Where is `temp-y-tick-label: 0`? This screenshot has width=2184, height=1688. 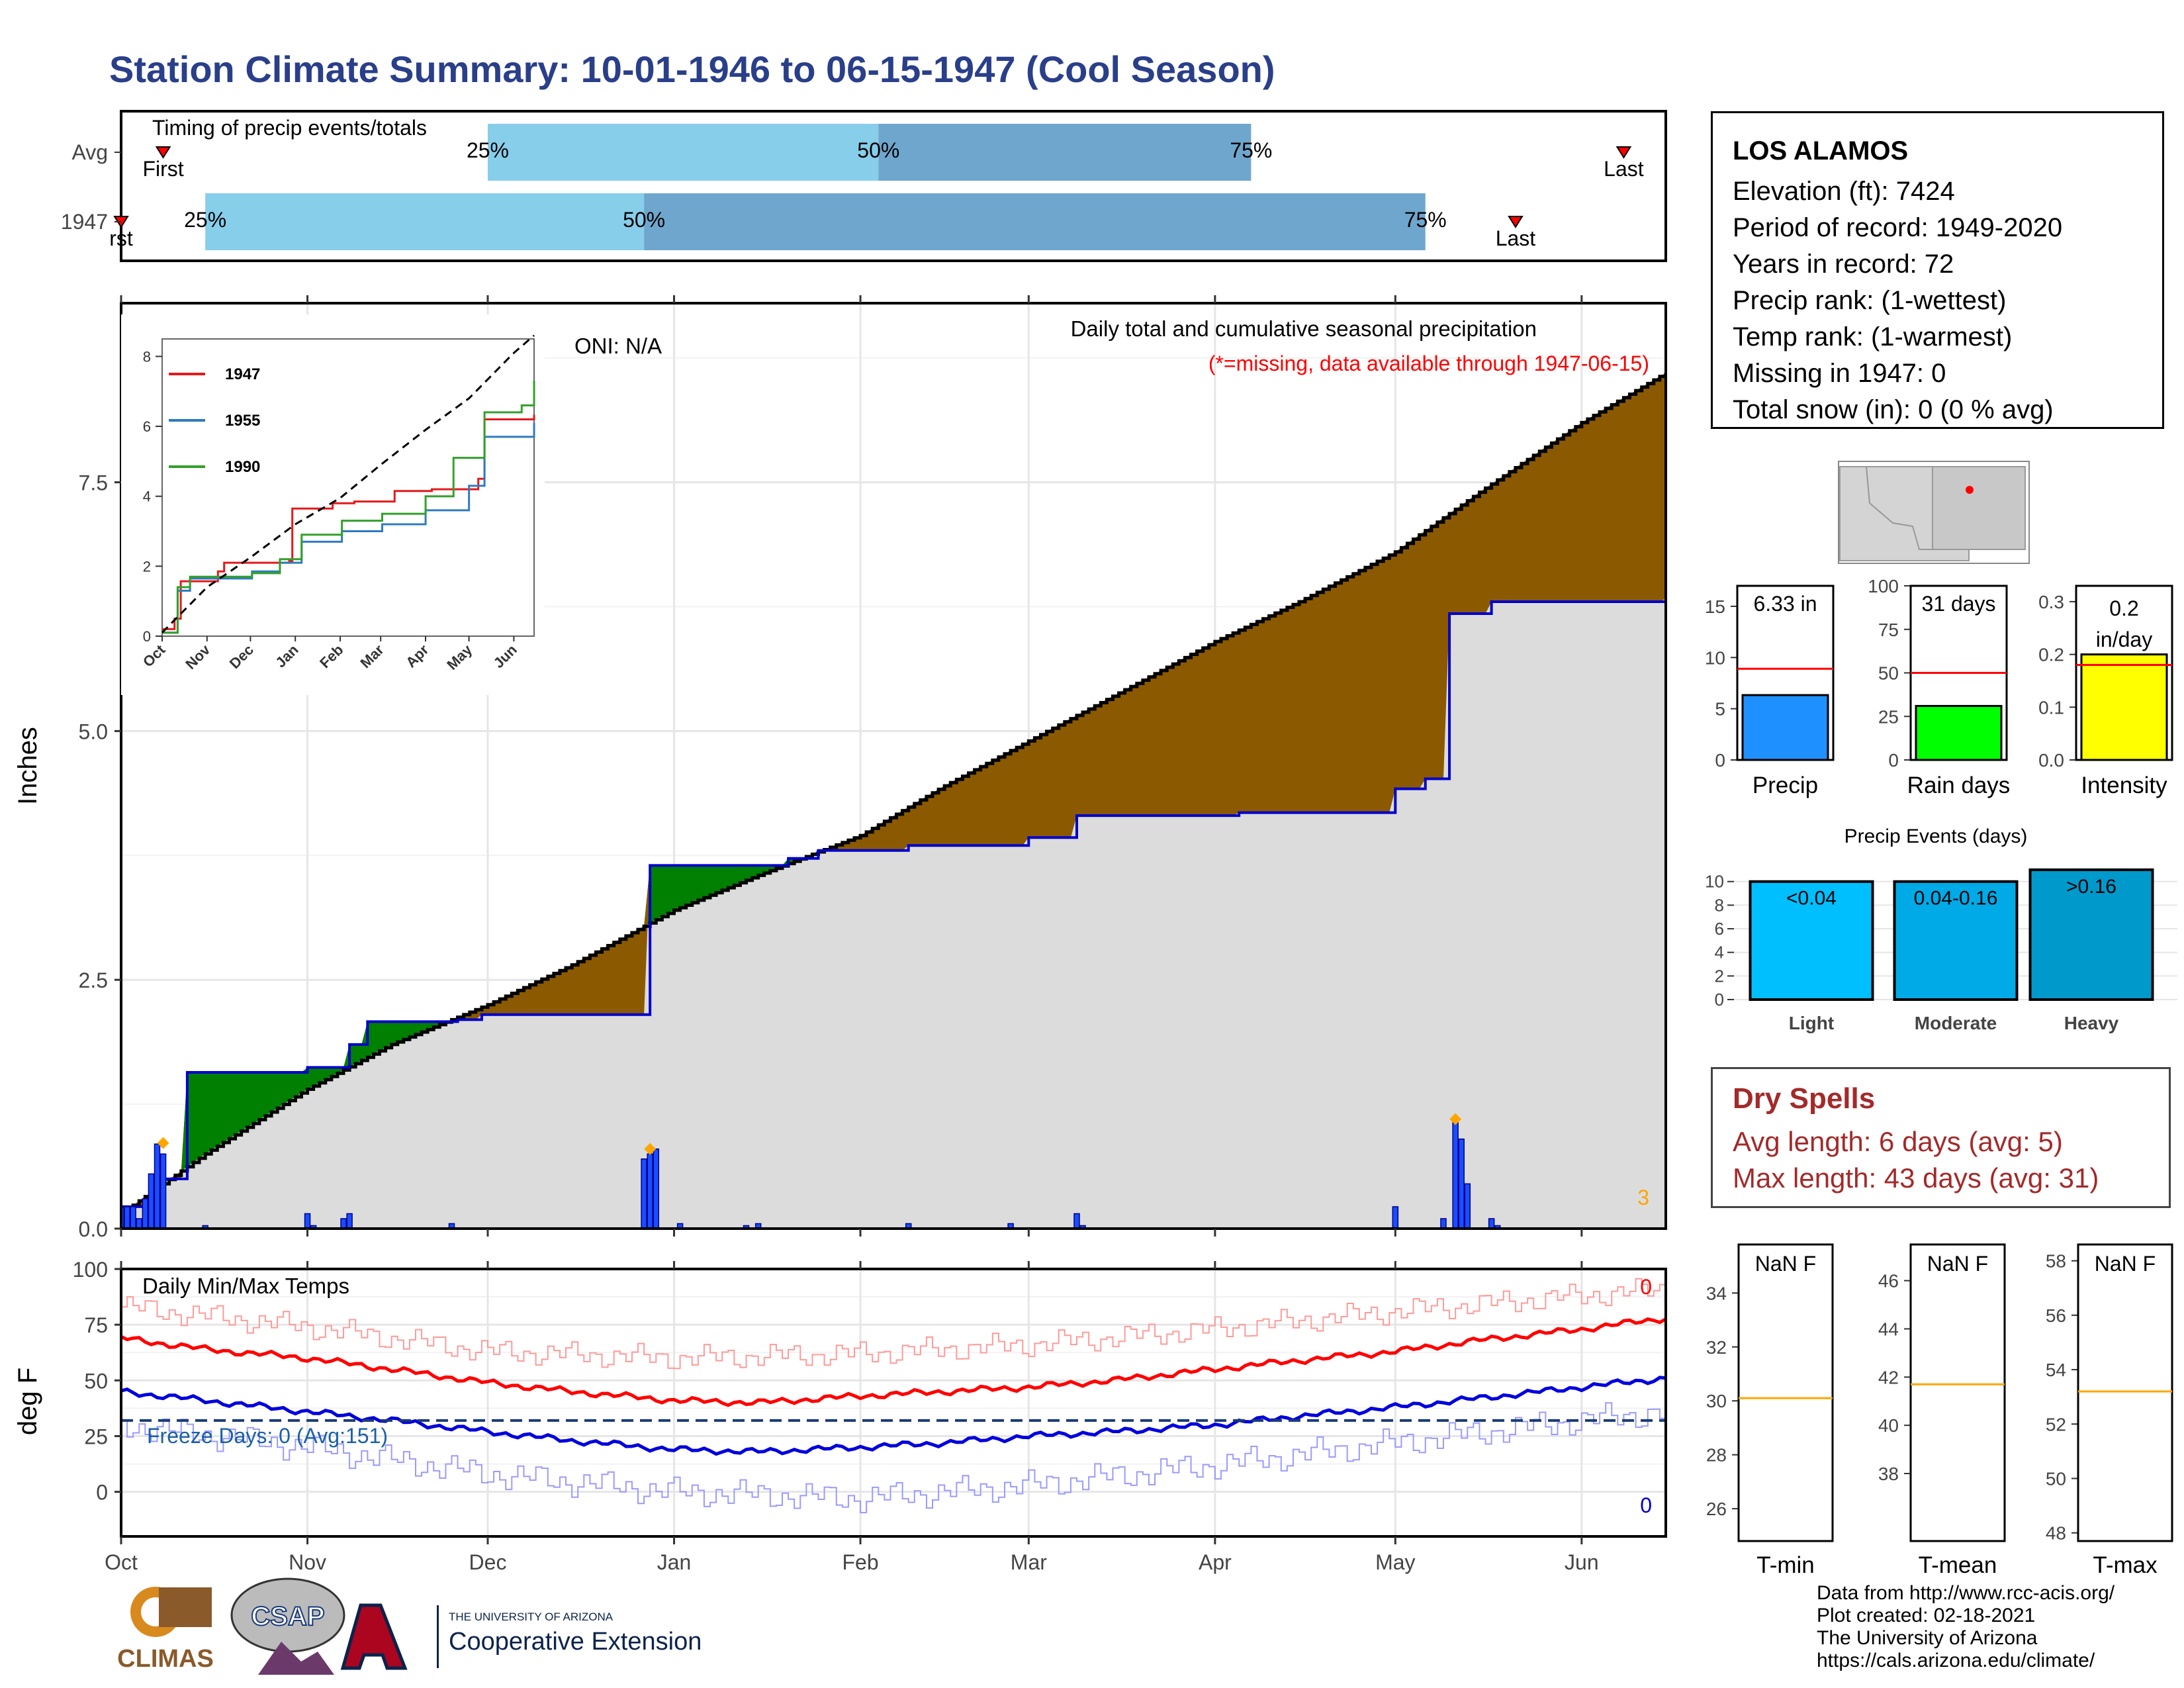 temp-y-tick-label: 0 is located at coordinates (102, 1493).